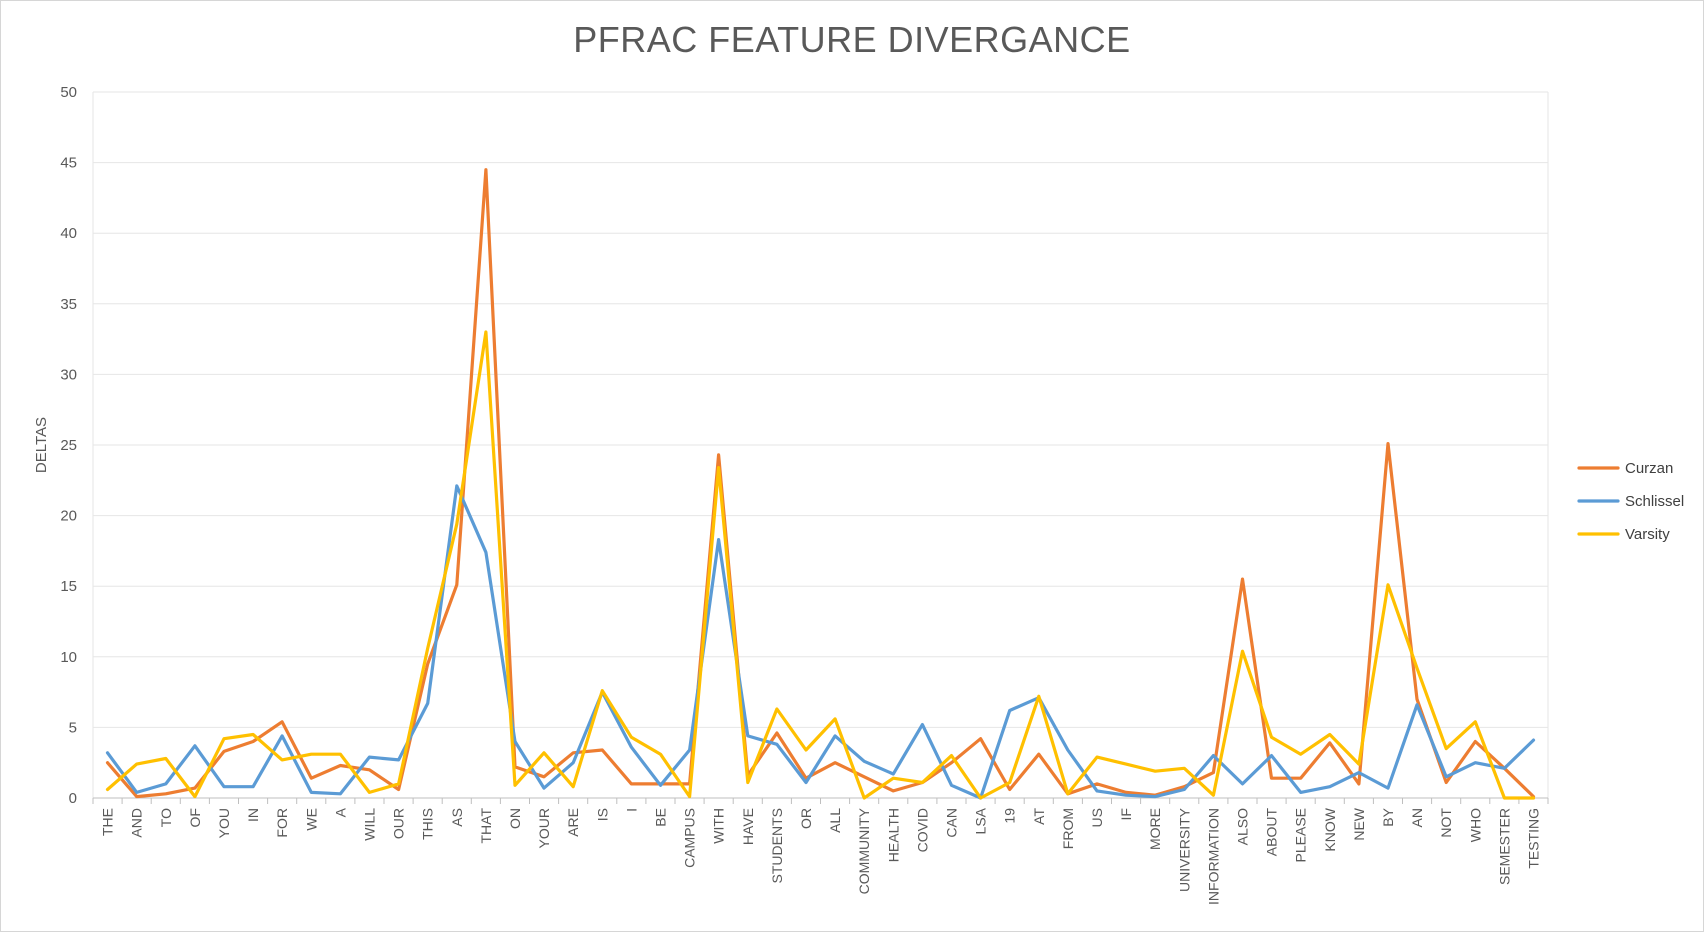 The width and height of the screenshot is (1704, 932). Describe the element at coordinates (1359, 823) in the screenshot. I see `x-tick-label: NEW` at that location.